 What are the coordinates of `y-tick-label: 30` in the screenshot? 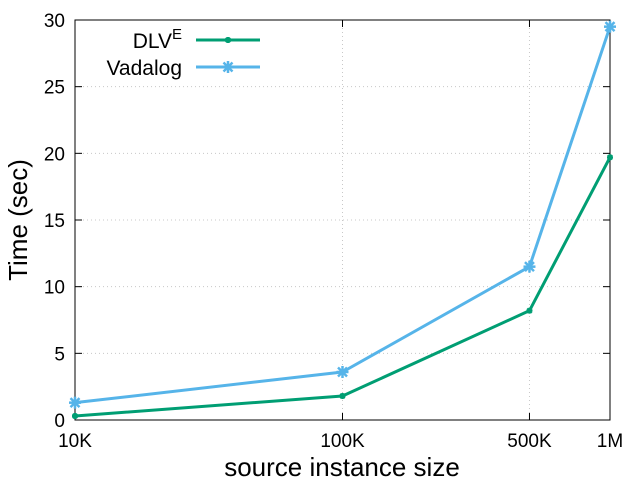 It's located at (54, 21).